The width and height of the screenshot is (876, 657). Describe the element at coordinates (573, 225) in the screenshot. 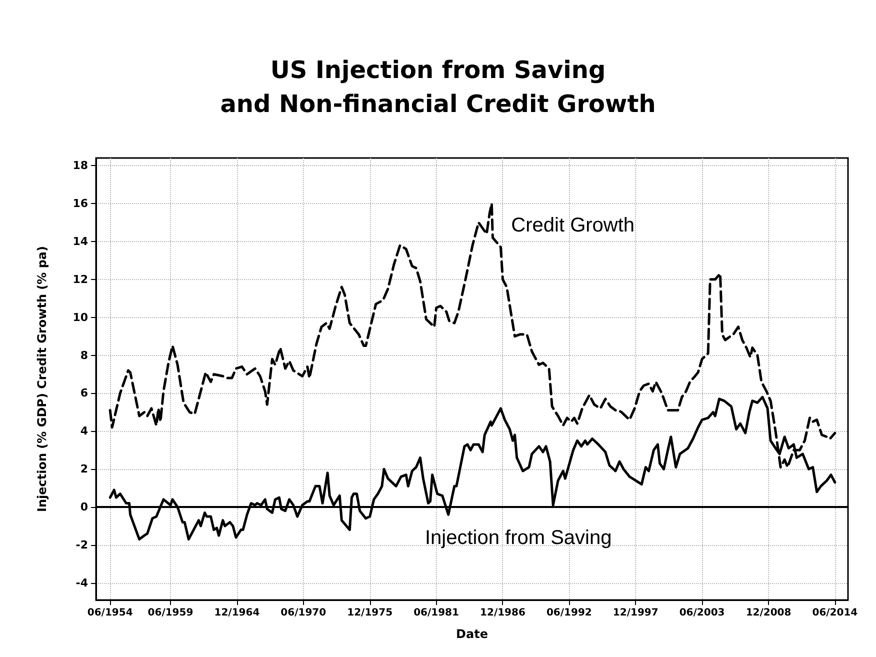

I see `series-label: Credit Growth` at that location.